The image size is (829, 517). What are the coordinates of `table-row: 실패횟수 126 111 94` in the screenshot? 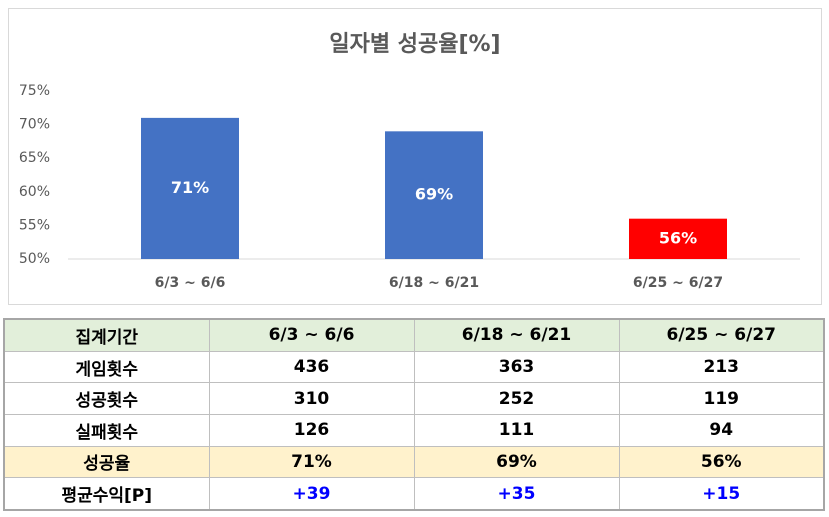 It's located at (414, 430).